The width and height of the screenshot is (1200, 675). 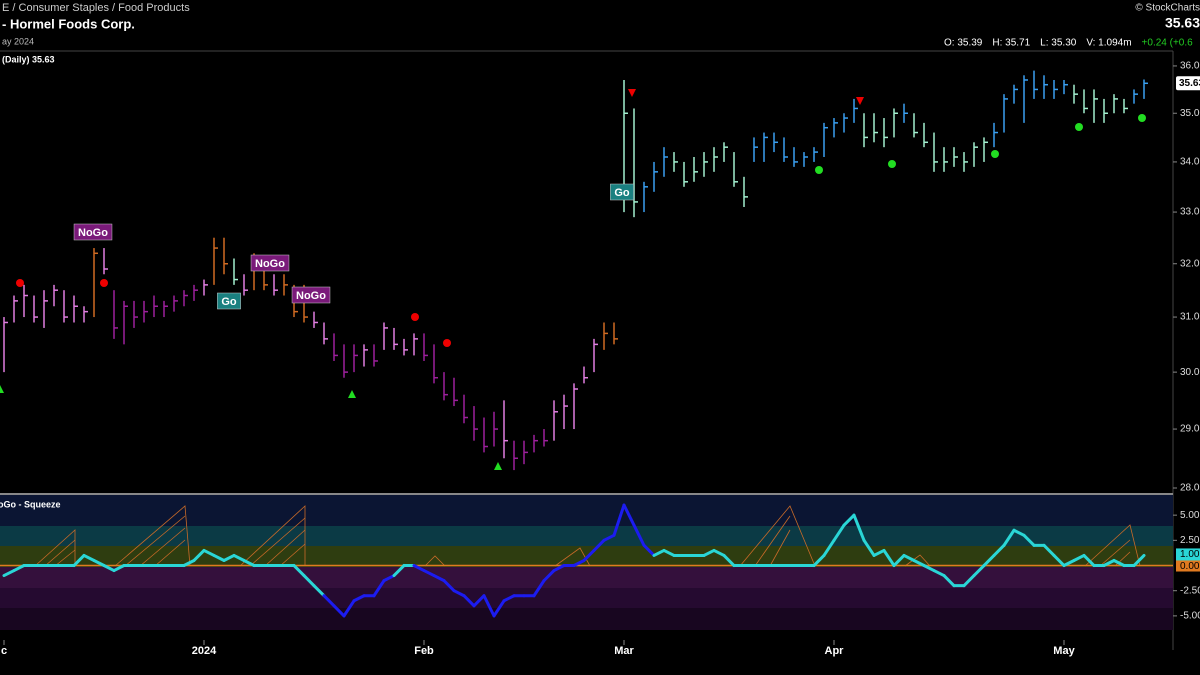 What do you see at coordinates (1188, 83) in the screenshot?
I see `last-price-box` at bounding box center [1188, 83].